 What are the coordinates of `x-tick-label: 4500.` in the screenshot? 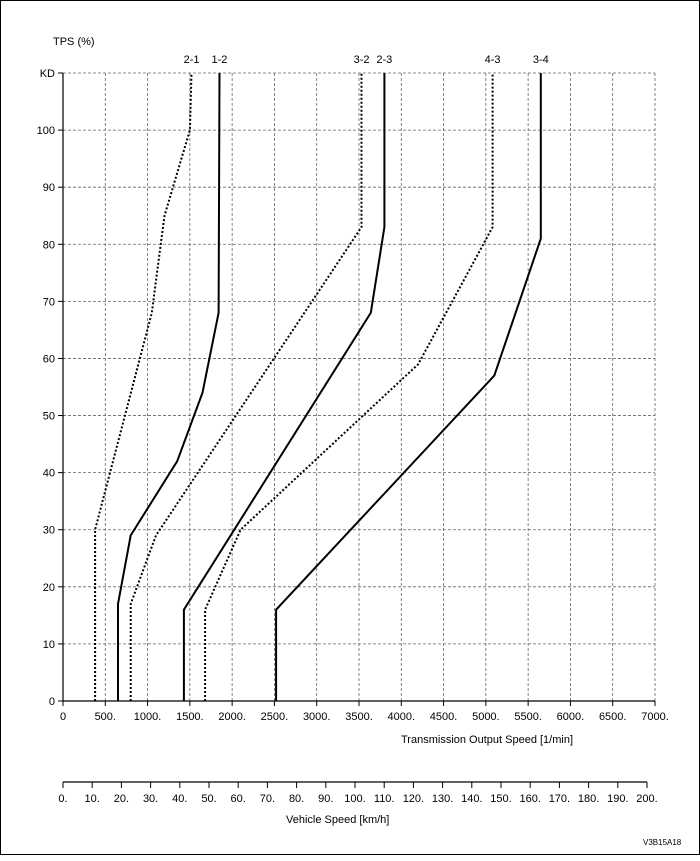 It's located at (444, 717).